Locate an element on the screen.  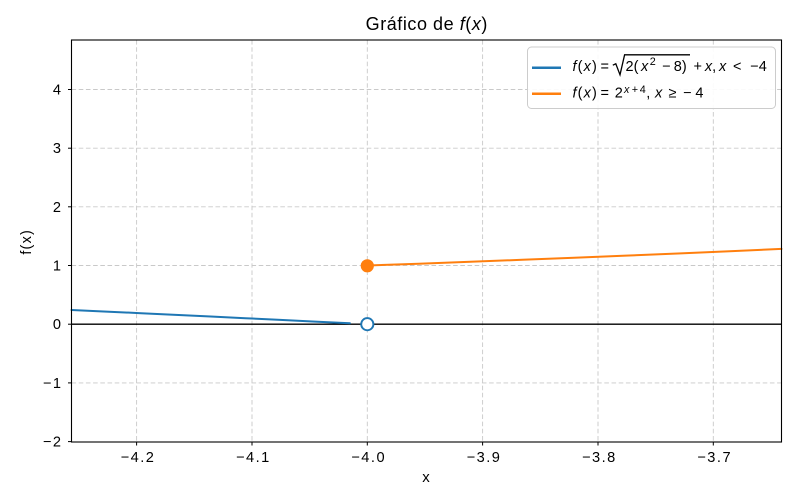
svg-text: 0 is located at coordinates (58, 325).